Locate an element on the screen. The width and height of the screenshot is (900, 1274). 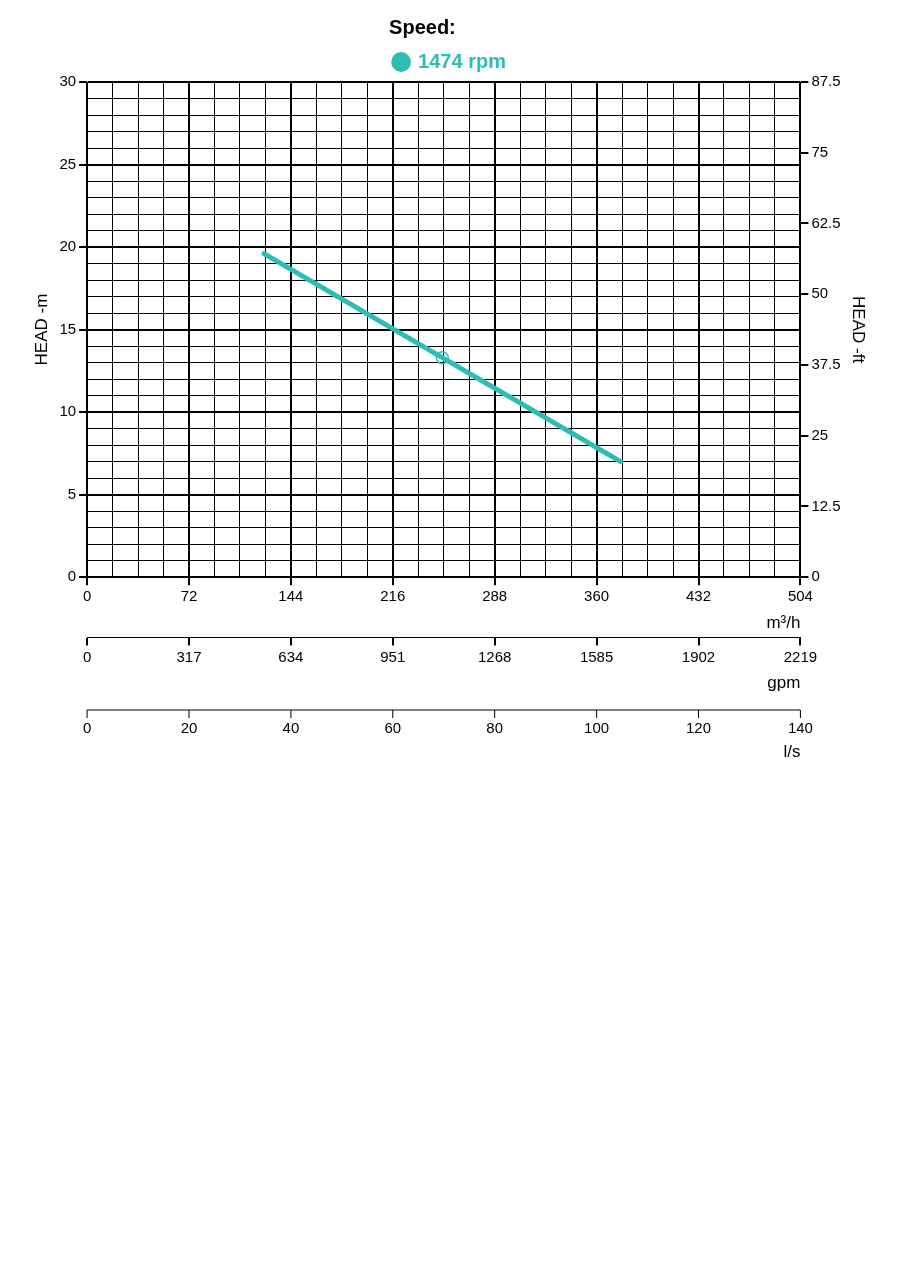
y-tick-label: 10 is located at coordinates (68, 411).